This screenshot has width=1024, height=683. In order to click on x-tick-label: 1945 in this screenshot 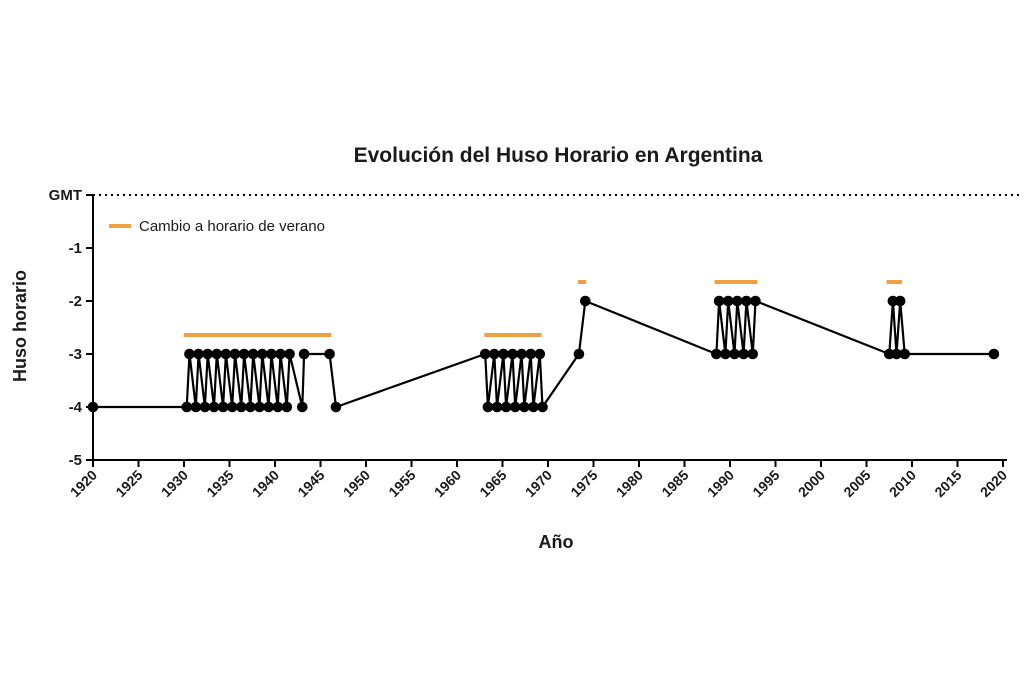, I will do `click(310, 483)`.